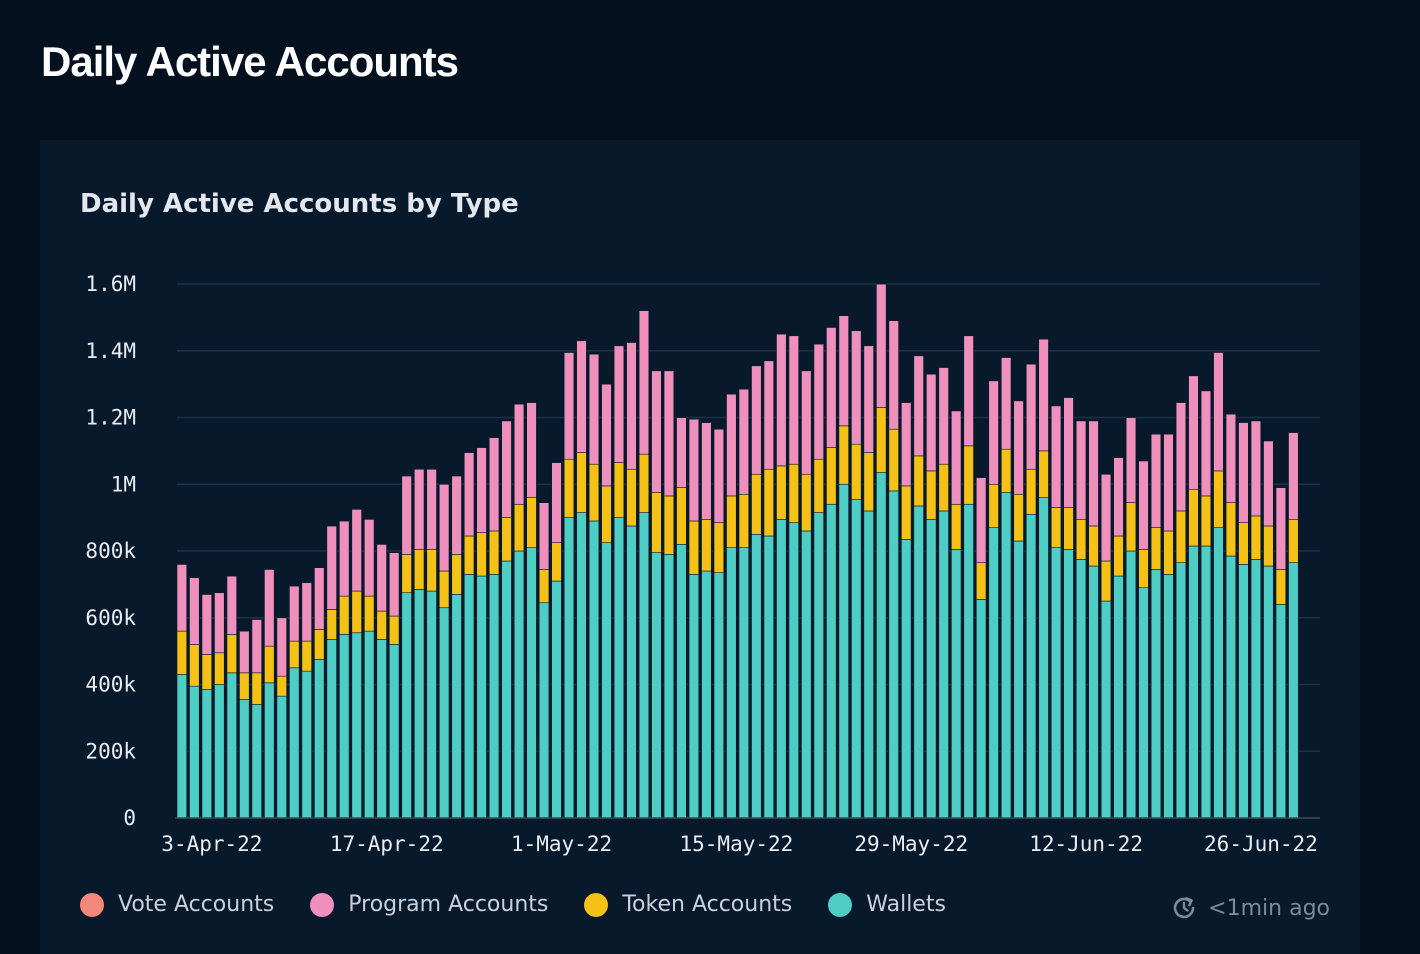  What do you see at coordinates (177, 904) in the screenshot?
I see `legend-item-vote-accounts: Vote Accounts` at bounding box center [177, 904].